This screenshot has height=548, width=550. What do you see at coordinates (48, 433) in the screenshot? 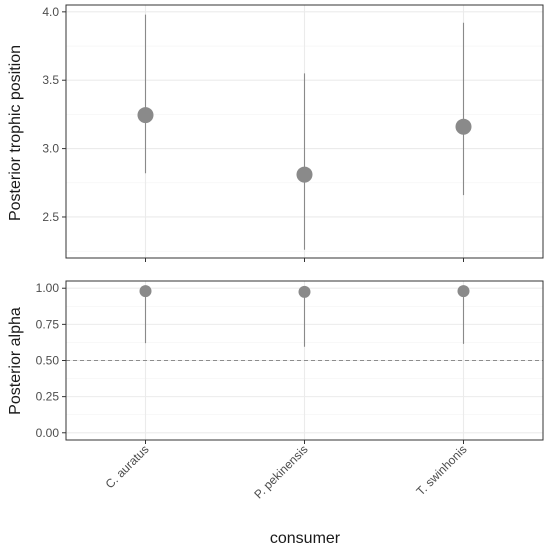
I see `y-tick-label: 0.00` at bounding box center [48, 433].